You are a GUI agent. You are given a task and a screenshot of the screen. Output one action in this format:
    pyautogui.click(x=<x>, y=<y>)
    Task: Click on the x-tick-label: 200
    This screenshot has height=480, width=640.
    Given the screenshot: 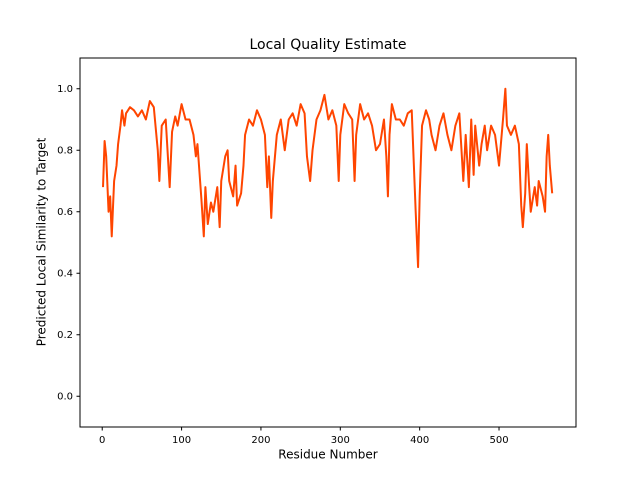 What is the action you would take?
    pyautogui.click(x=260, y=440)
    